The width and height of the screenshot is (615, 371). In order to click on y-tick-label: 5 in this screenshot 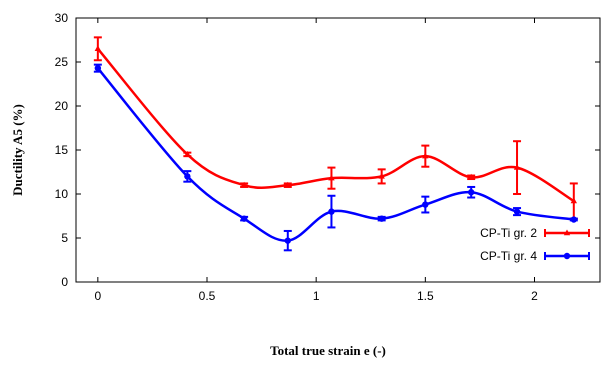, I will do `click(64, 238)`.